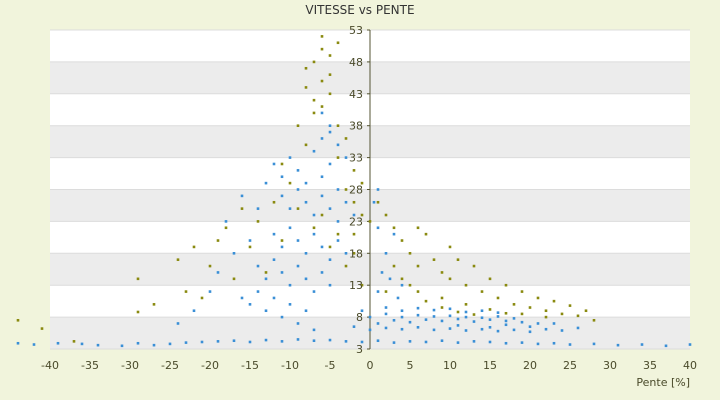 The height and width of the screenshot is (400, 720). What do you see at coordinates (356, 253) in the screenshot?
I see `y-tick-label: 18` at bounding box center [356, 253].